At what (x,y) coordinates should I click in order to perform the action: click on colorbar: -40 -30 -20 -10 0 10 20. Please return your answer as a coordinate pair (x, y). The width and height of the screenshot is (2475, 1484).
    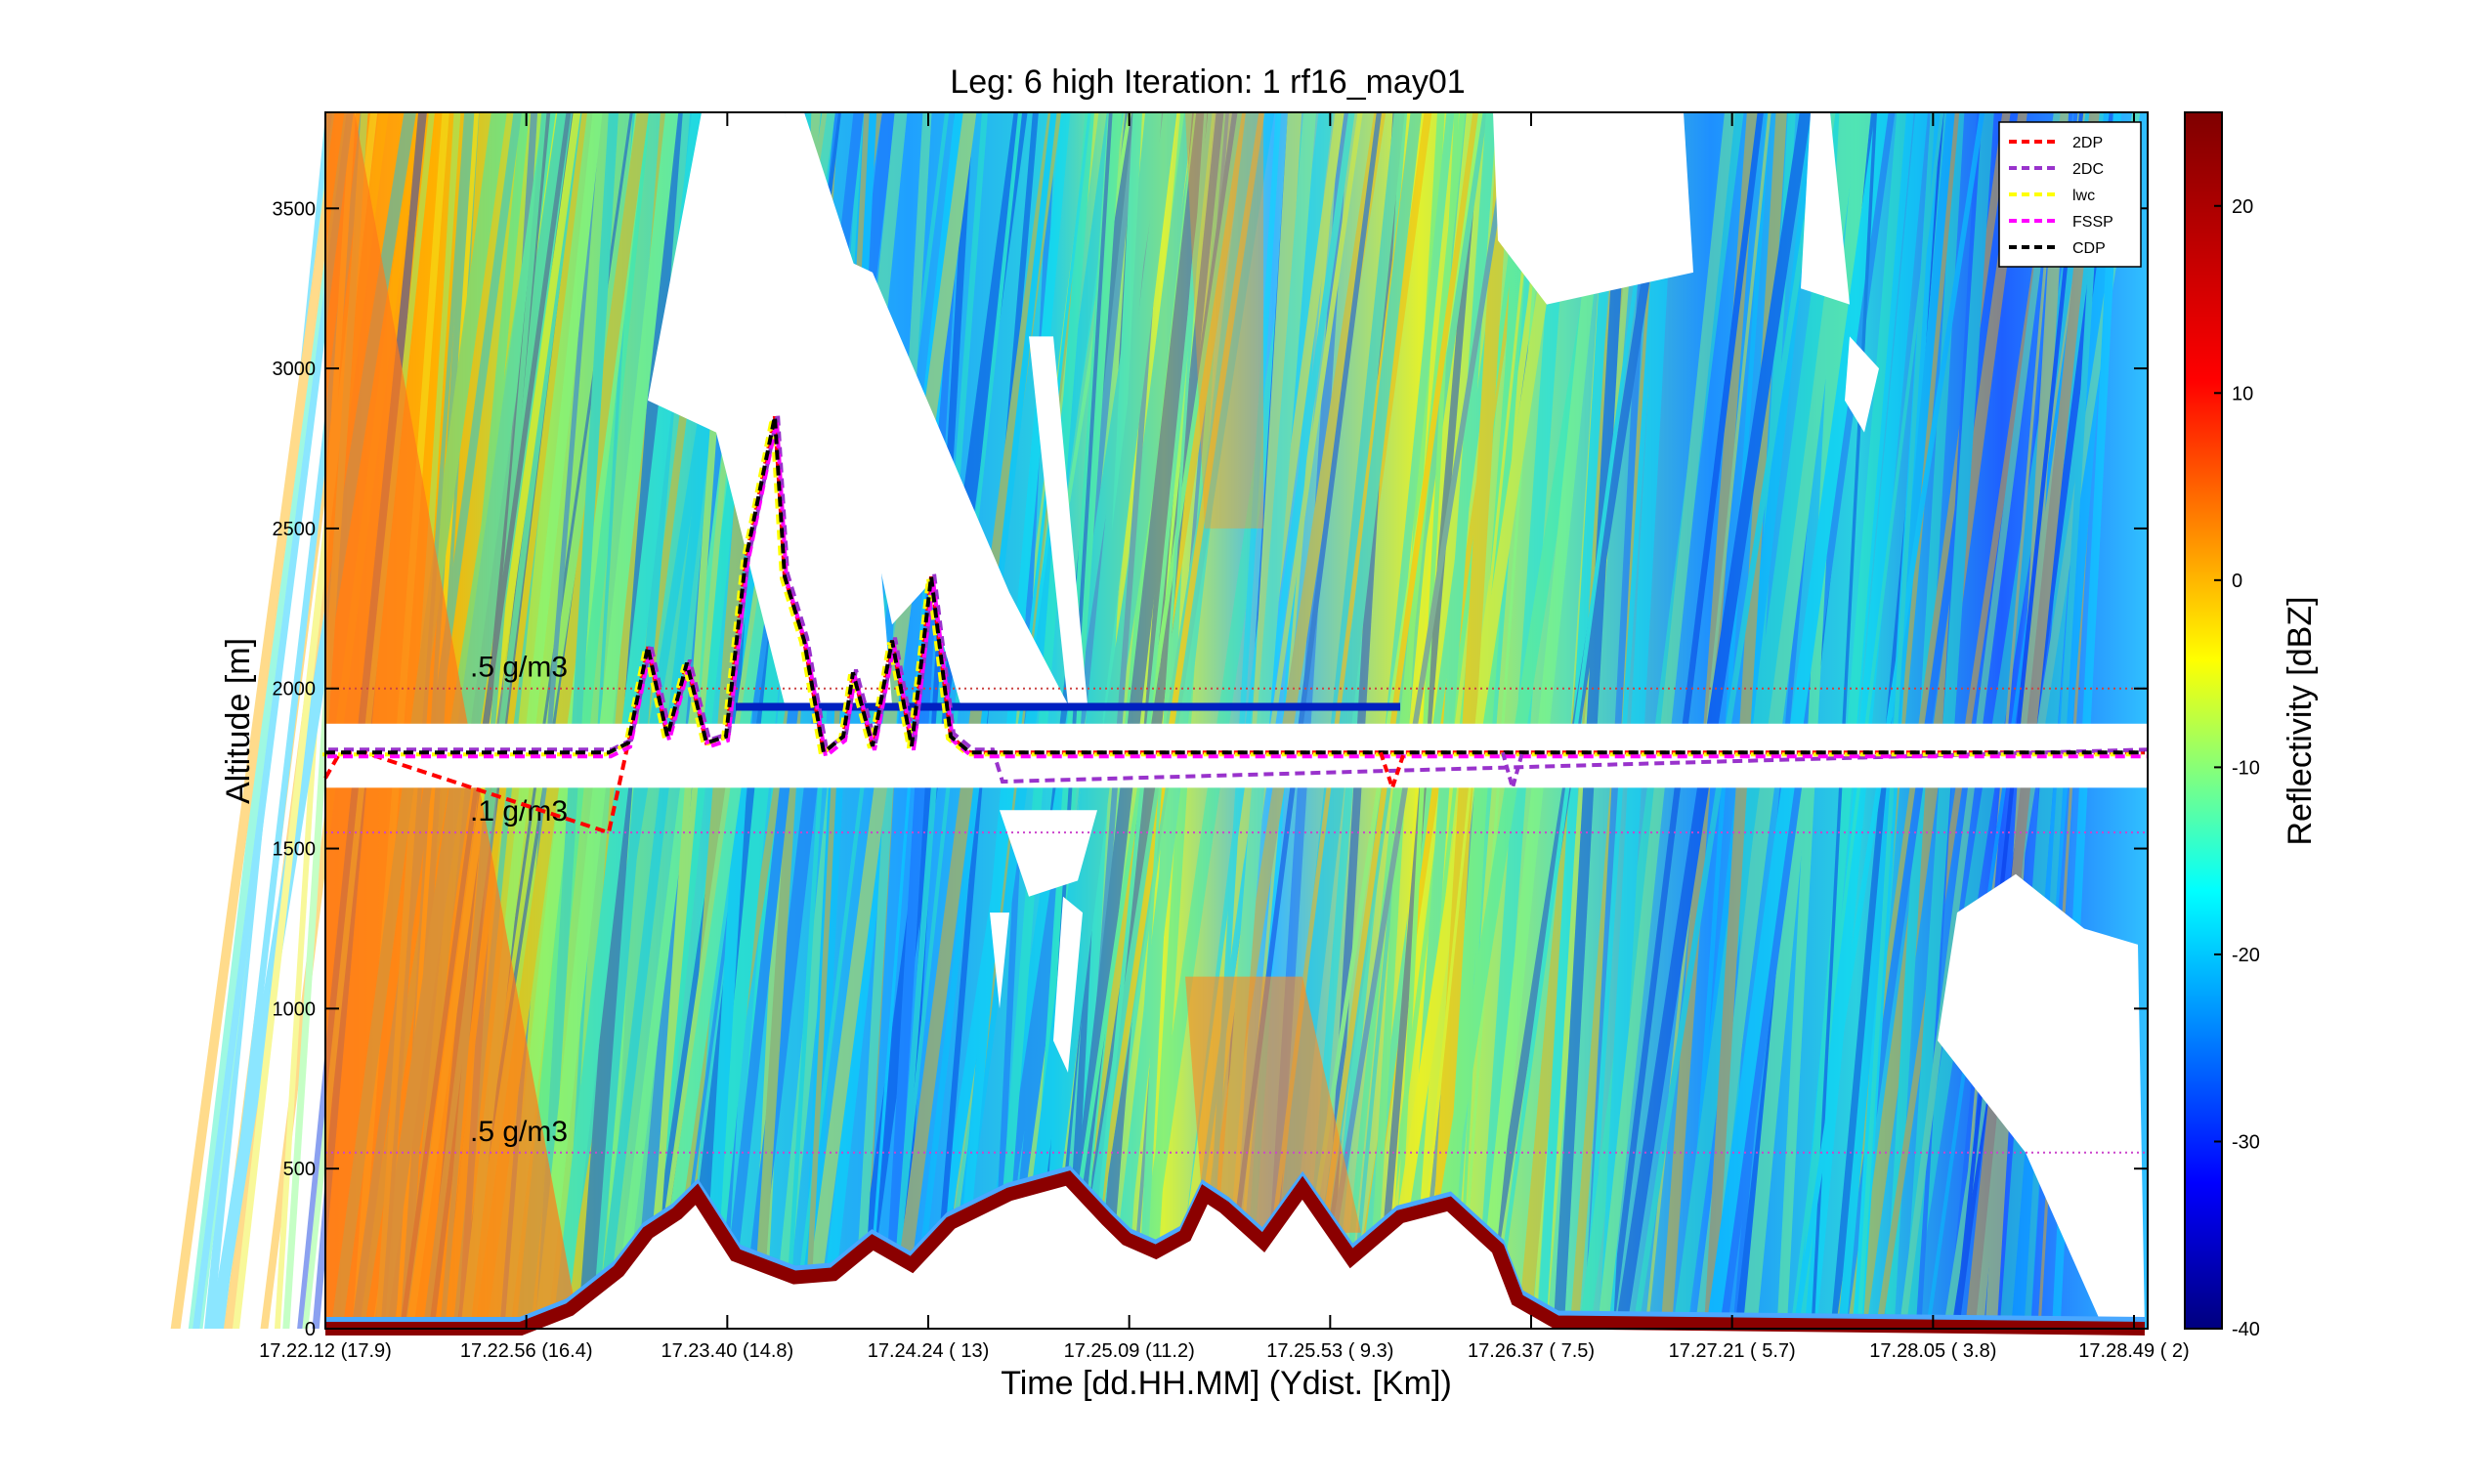
    Looking at the image, I should click on (2222, 725).